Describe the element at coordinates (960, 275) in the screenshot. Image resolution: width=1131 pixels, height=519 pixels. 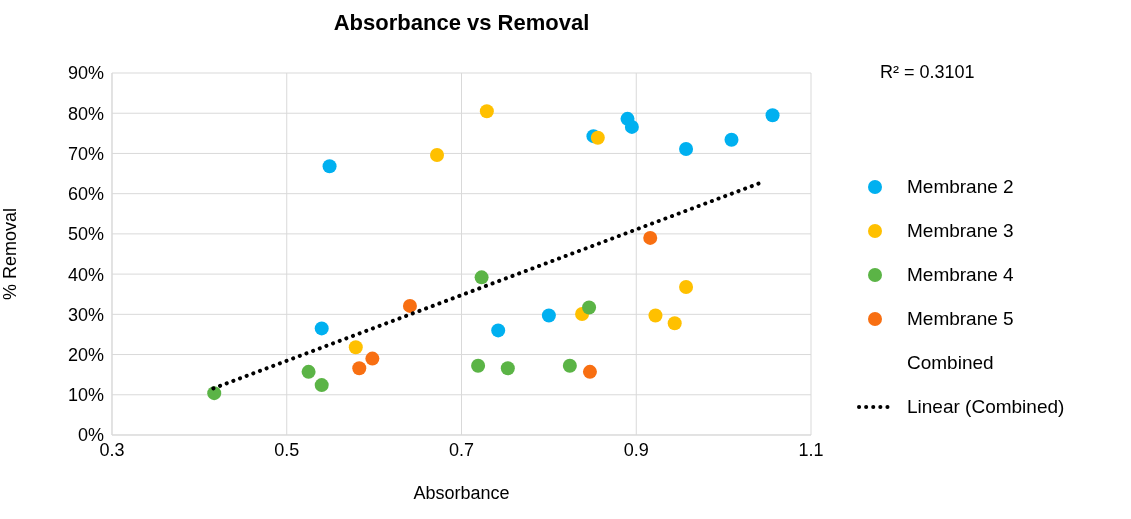
I see `legend-label: Membrane 4` at that location.